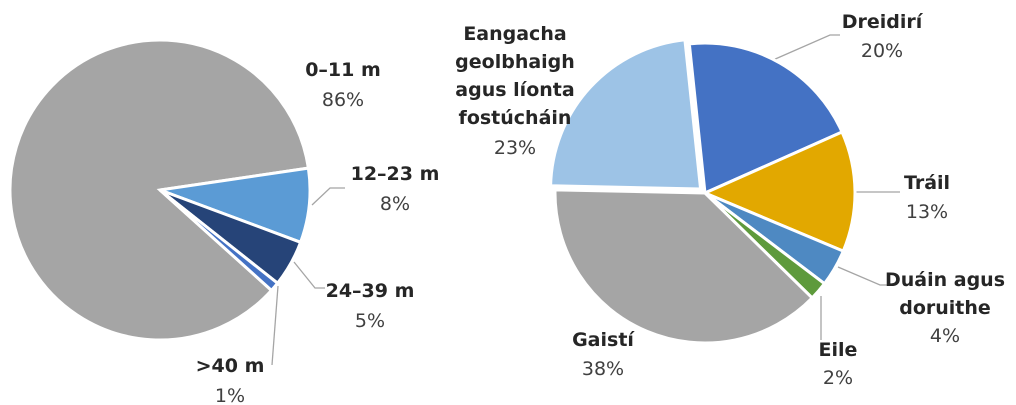 The image size is (1016, 405). What do you see at coordinates (945, 294) in the screenshot?
I see `slice-label: Duáin agus doruithe` at bounding box center [945, 294].